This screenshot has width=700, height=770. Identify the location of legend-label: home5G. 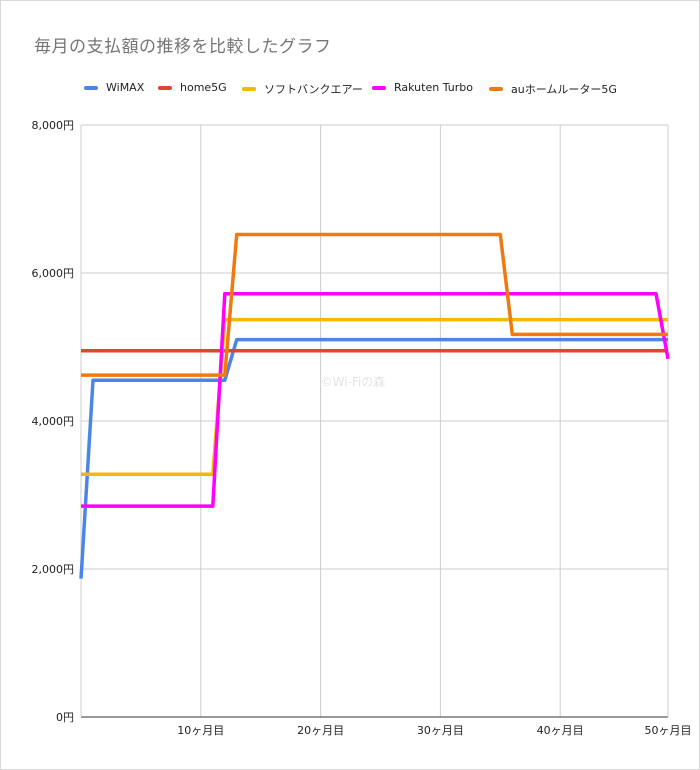
(203, 87).